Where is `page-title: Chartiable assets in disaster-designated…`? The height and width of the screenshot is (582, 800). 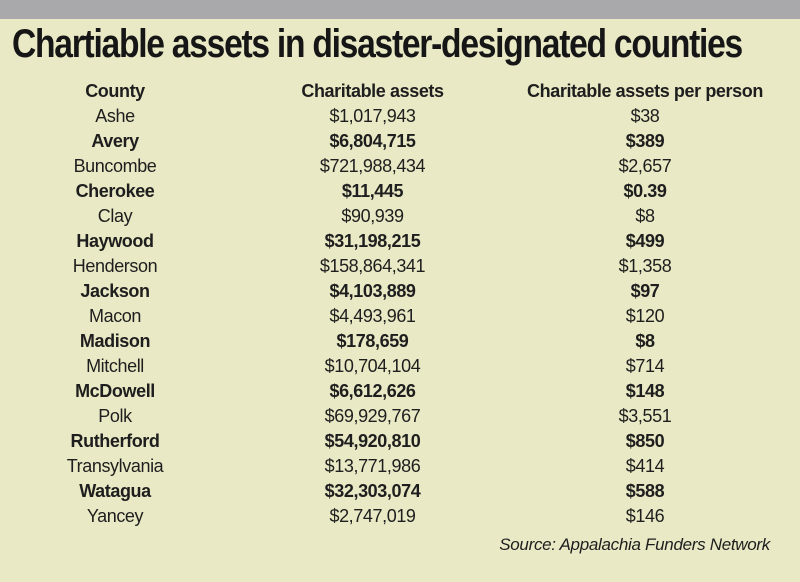 page-title: Chartiable assets in disaster-designated… is located at coordinates (377, 44).